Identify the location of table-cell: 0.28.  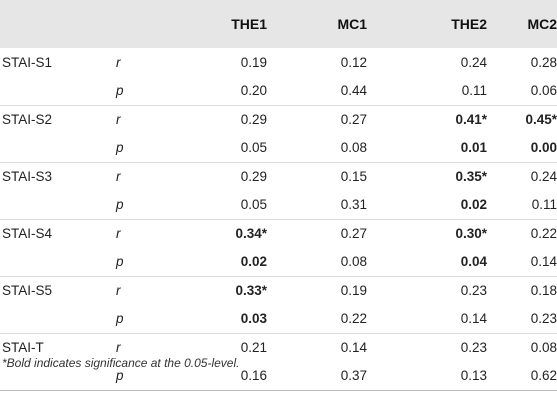
(543, 62).